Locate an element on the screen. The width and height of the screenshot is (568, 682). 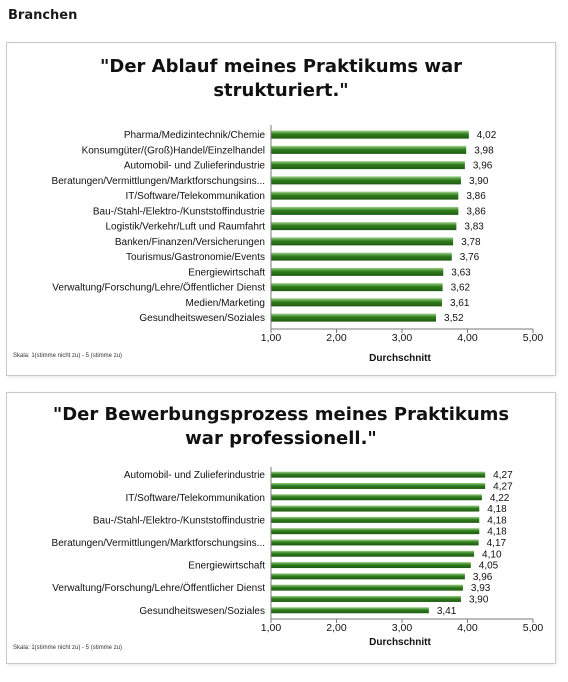
data-label: 4,10 is located at coordinates (492, 554).